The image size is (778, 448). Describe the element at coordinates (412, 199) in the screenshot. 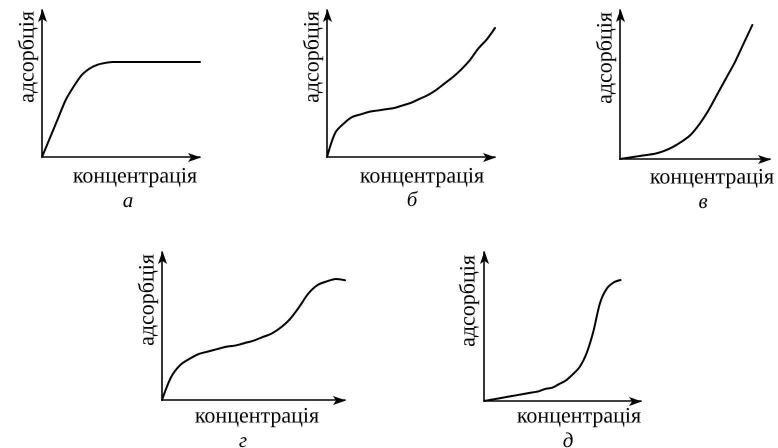

I see `text: б` at that location.